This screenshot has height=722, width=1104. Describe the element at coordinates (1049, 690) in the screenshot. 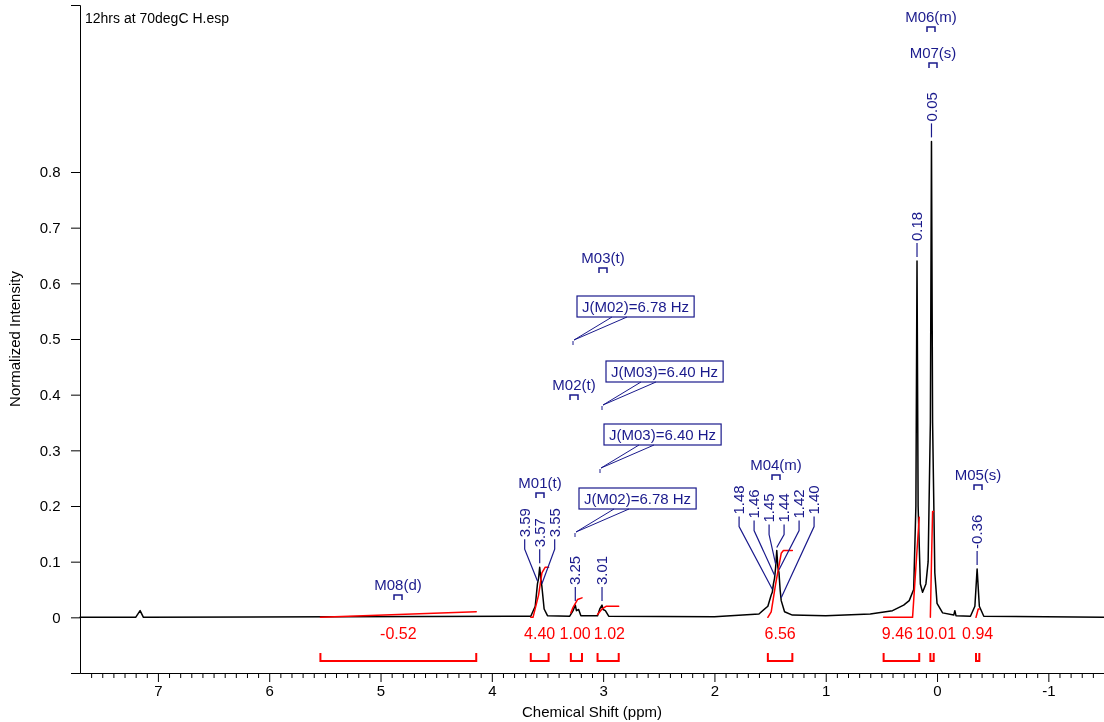

I see `x-tick-label: -1` at that location.